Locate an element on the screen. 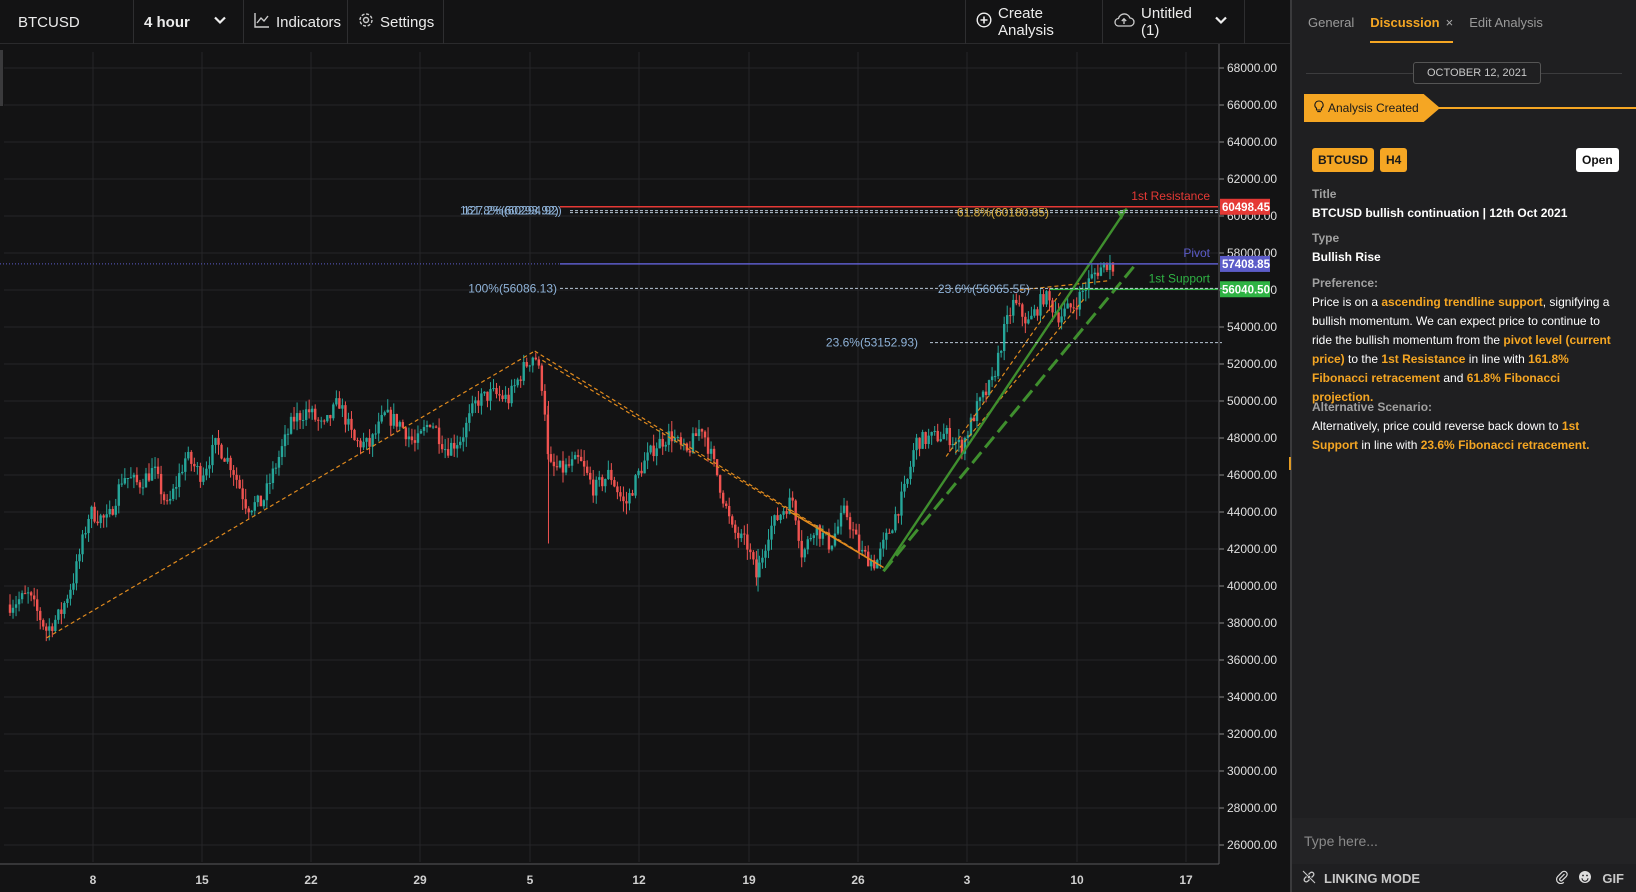 The image size is (1636, 892). symbol-selector: BTCUSD is located at coordinates (67, 22).